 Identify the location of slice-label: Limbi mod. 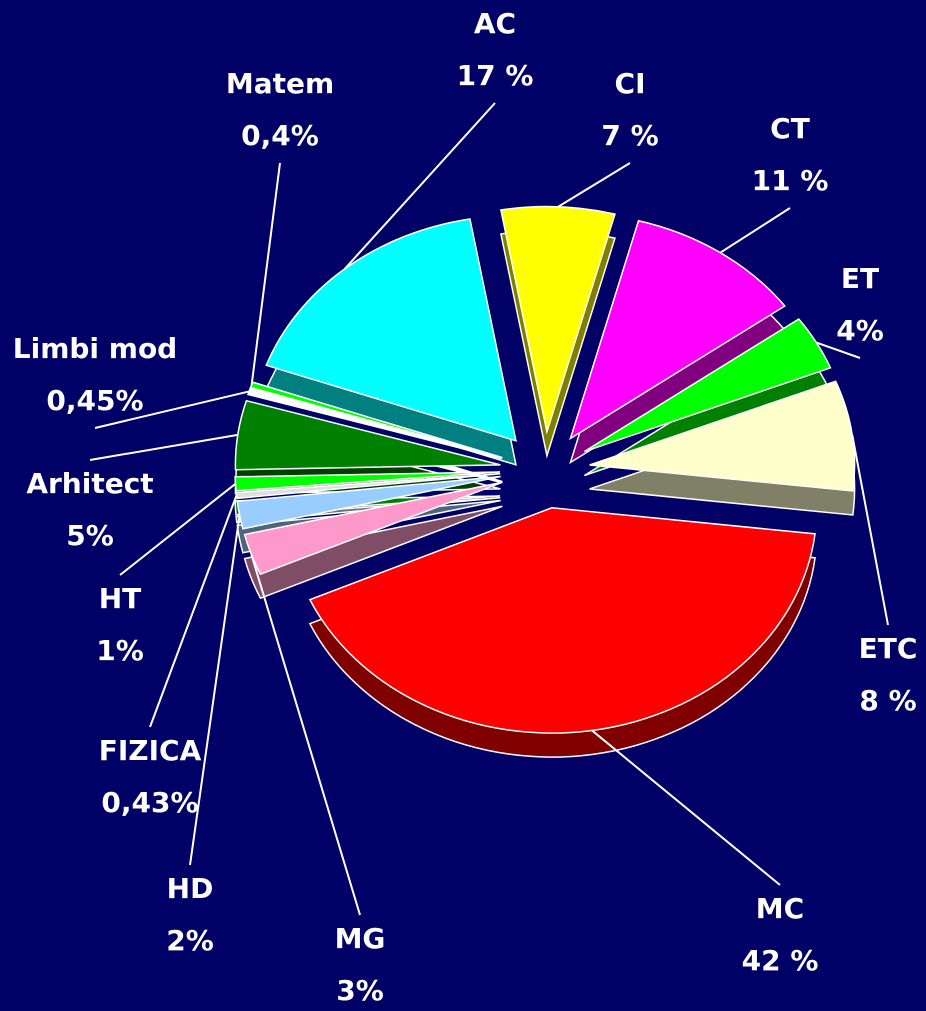
(95, 348).